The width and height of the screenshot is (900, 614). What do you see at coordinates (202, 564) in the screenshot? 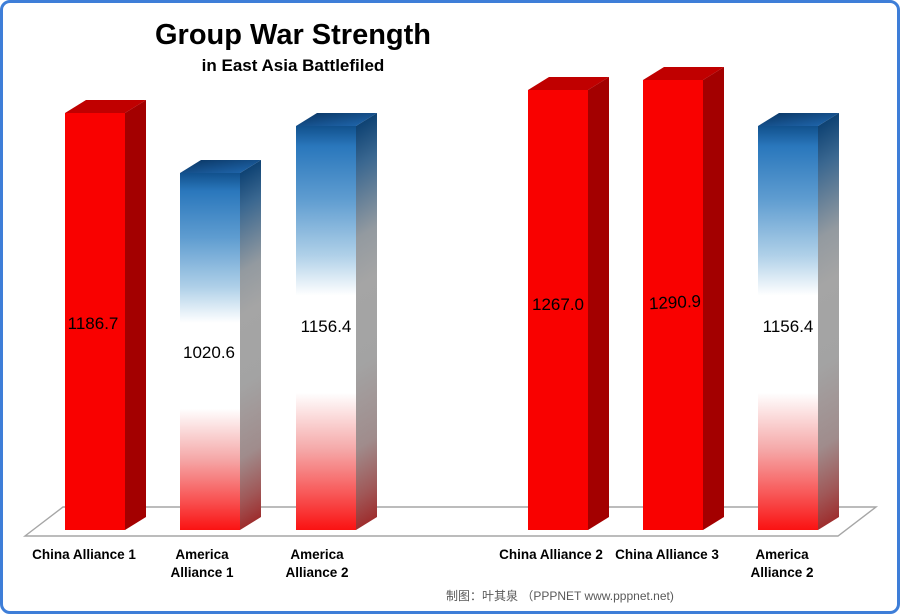
I see `category-label: America Alliance 1` at bounding box center [202, 564].